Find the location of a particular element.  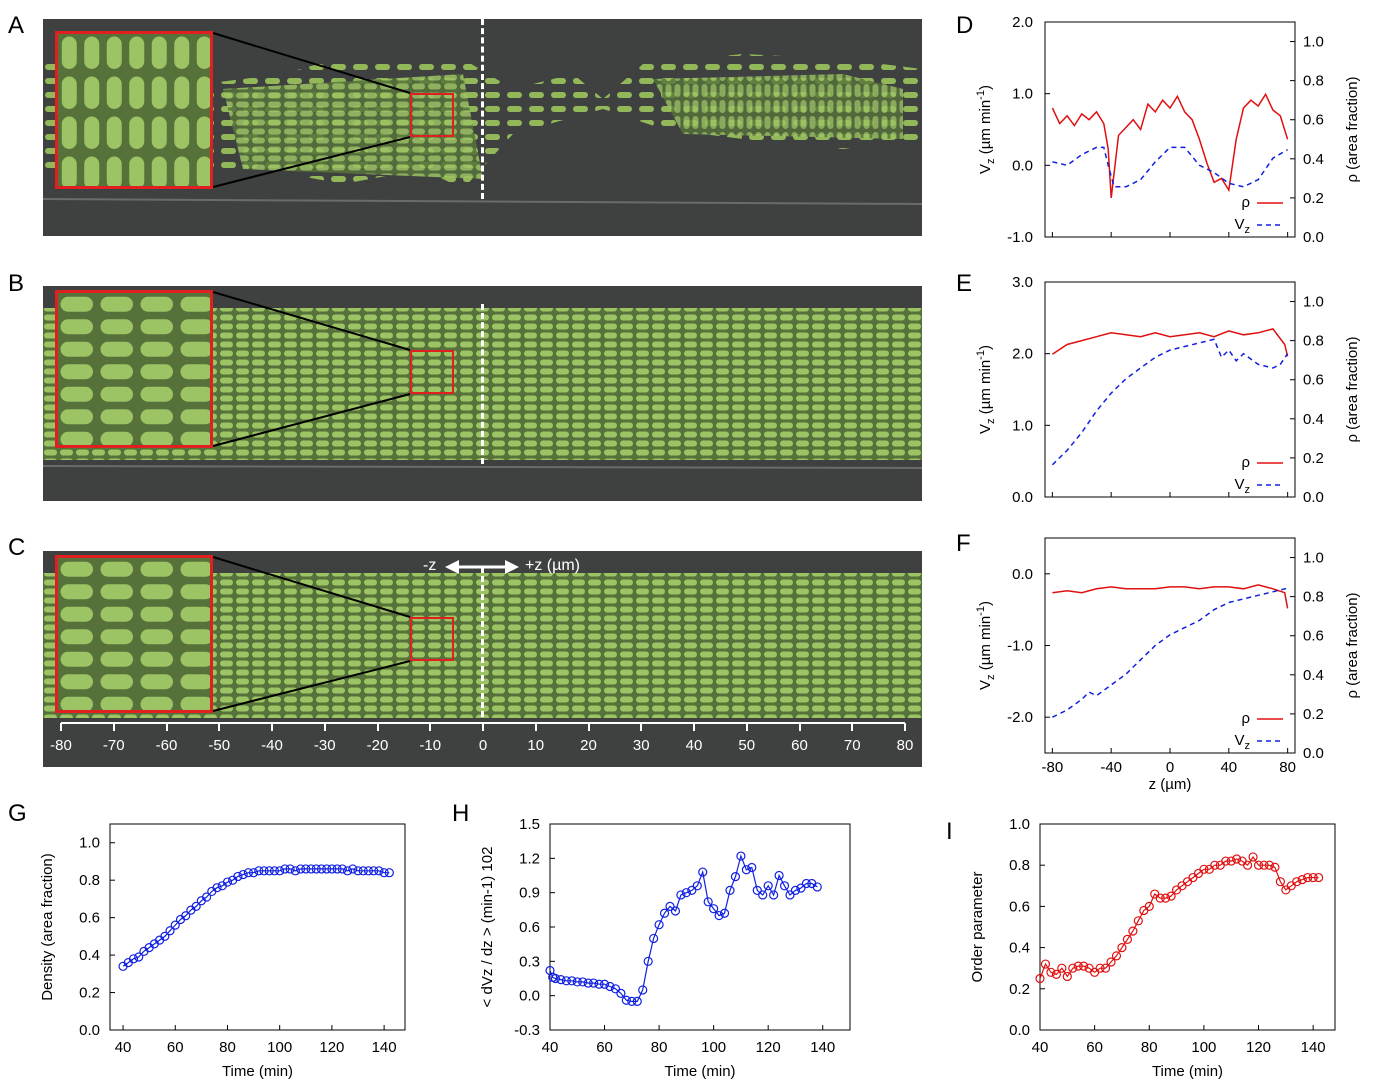

scale-tick-label: -70 is located at coordinates (113, 745).